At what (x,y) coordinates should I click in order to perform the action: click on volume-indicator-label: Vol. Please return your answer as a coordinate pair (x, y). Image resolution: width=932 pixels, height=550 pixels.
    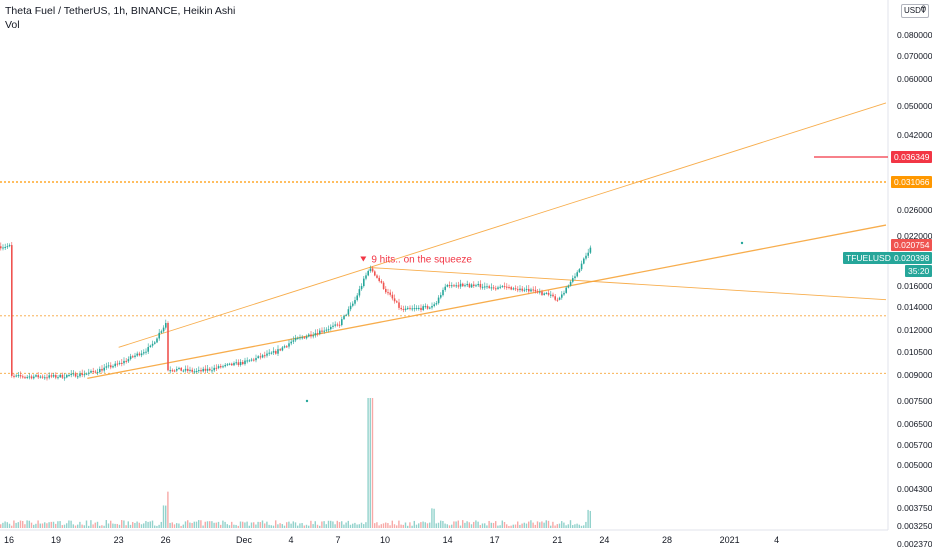
    Looking at the image, I should click on (12, 25).